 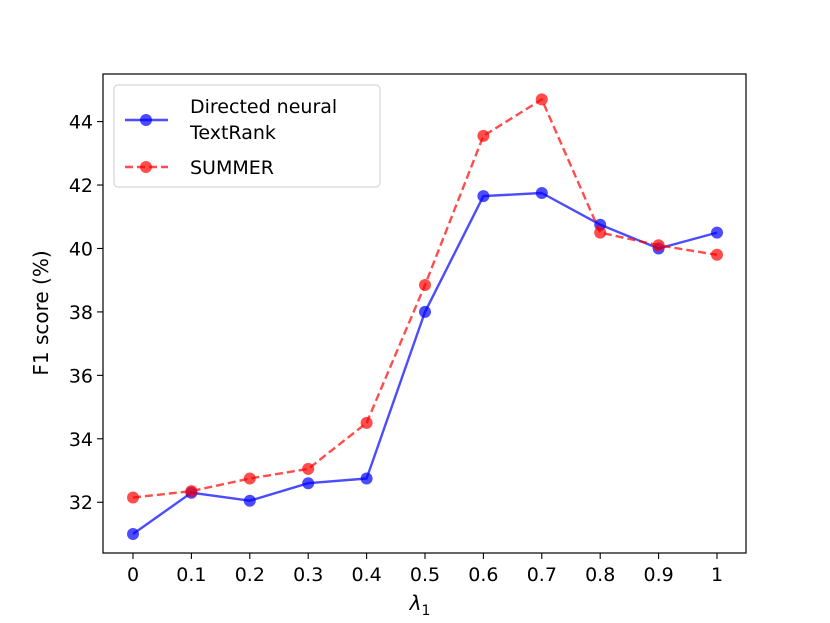 What do you see at coordinates (542, 575) in the screenshot?
I see `x-tick-label: 0.7` at bounding box center [542, 575].